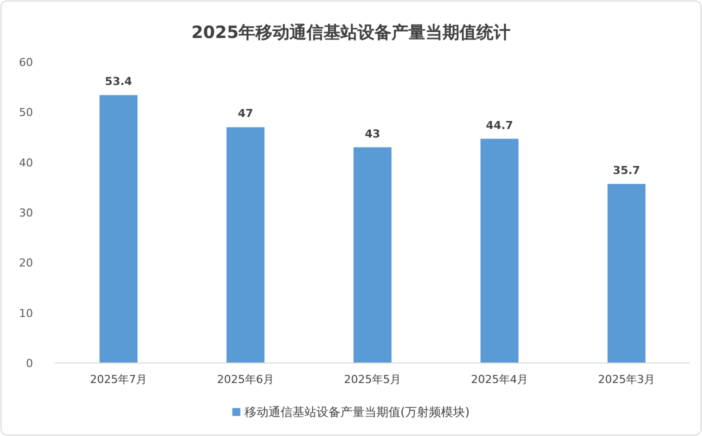 The height and width of the screenshot is (436, 702). What do you see at coordinates (26, 213) in the screenshot?
I see `y-tick-label: 30` at bounding box center [26, 213].